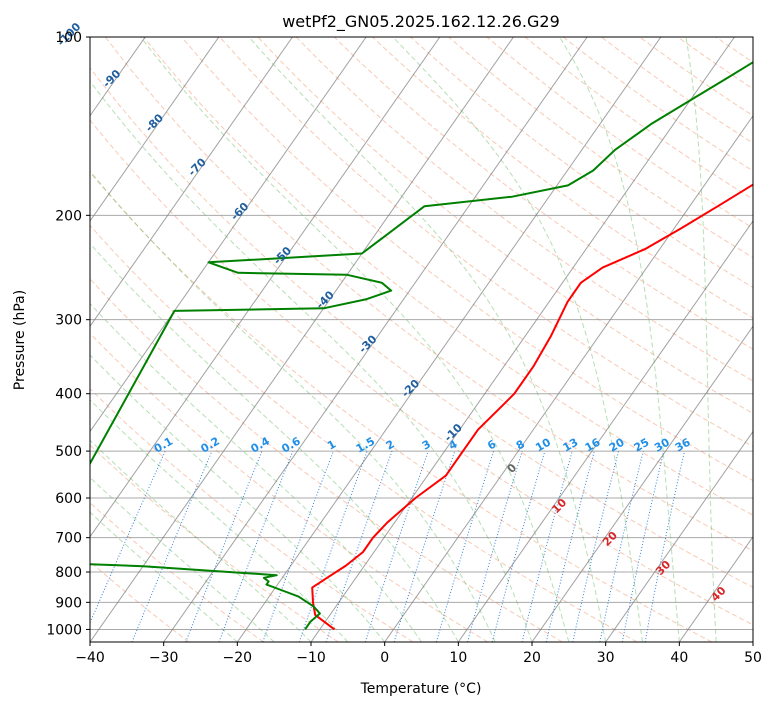  I want to click on y-tick-label: 400, so click(68, 395).